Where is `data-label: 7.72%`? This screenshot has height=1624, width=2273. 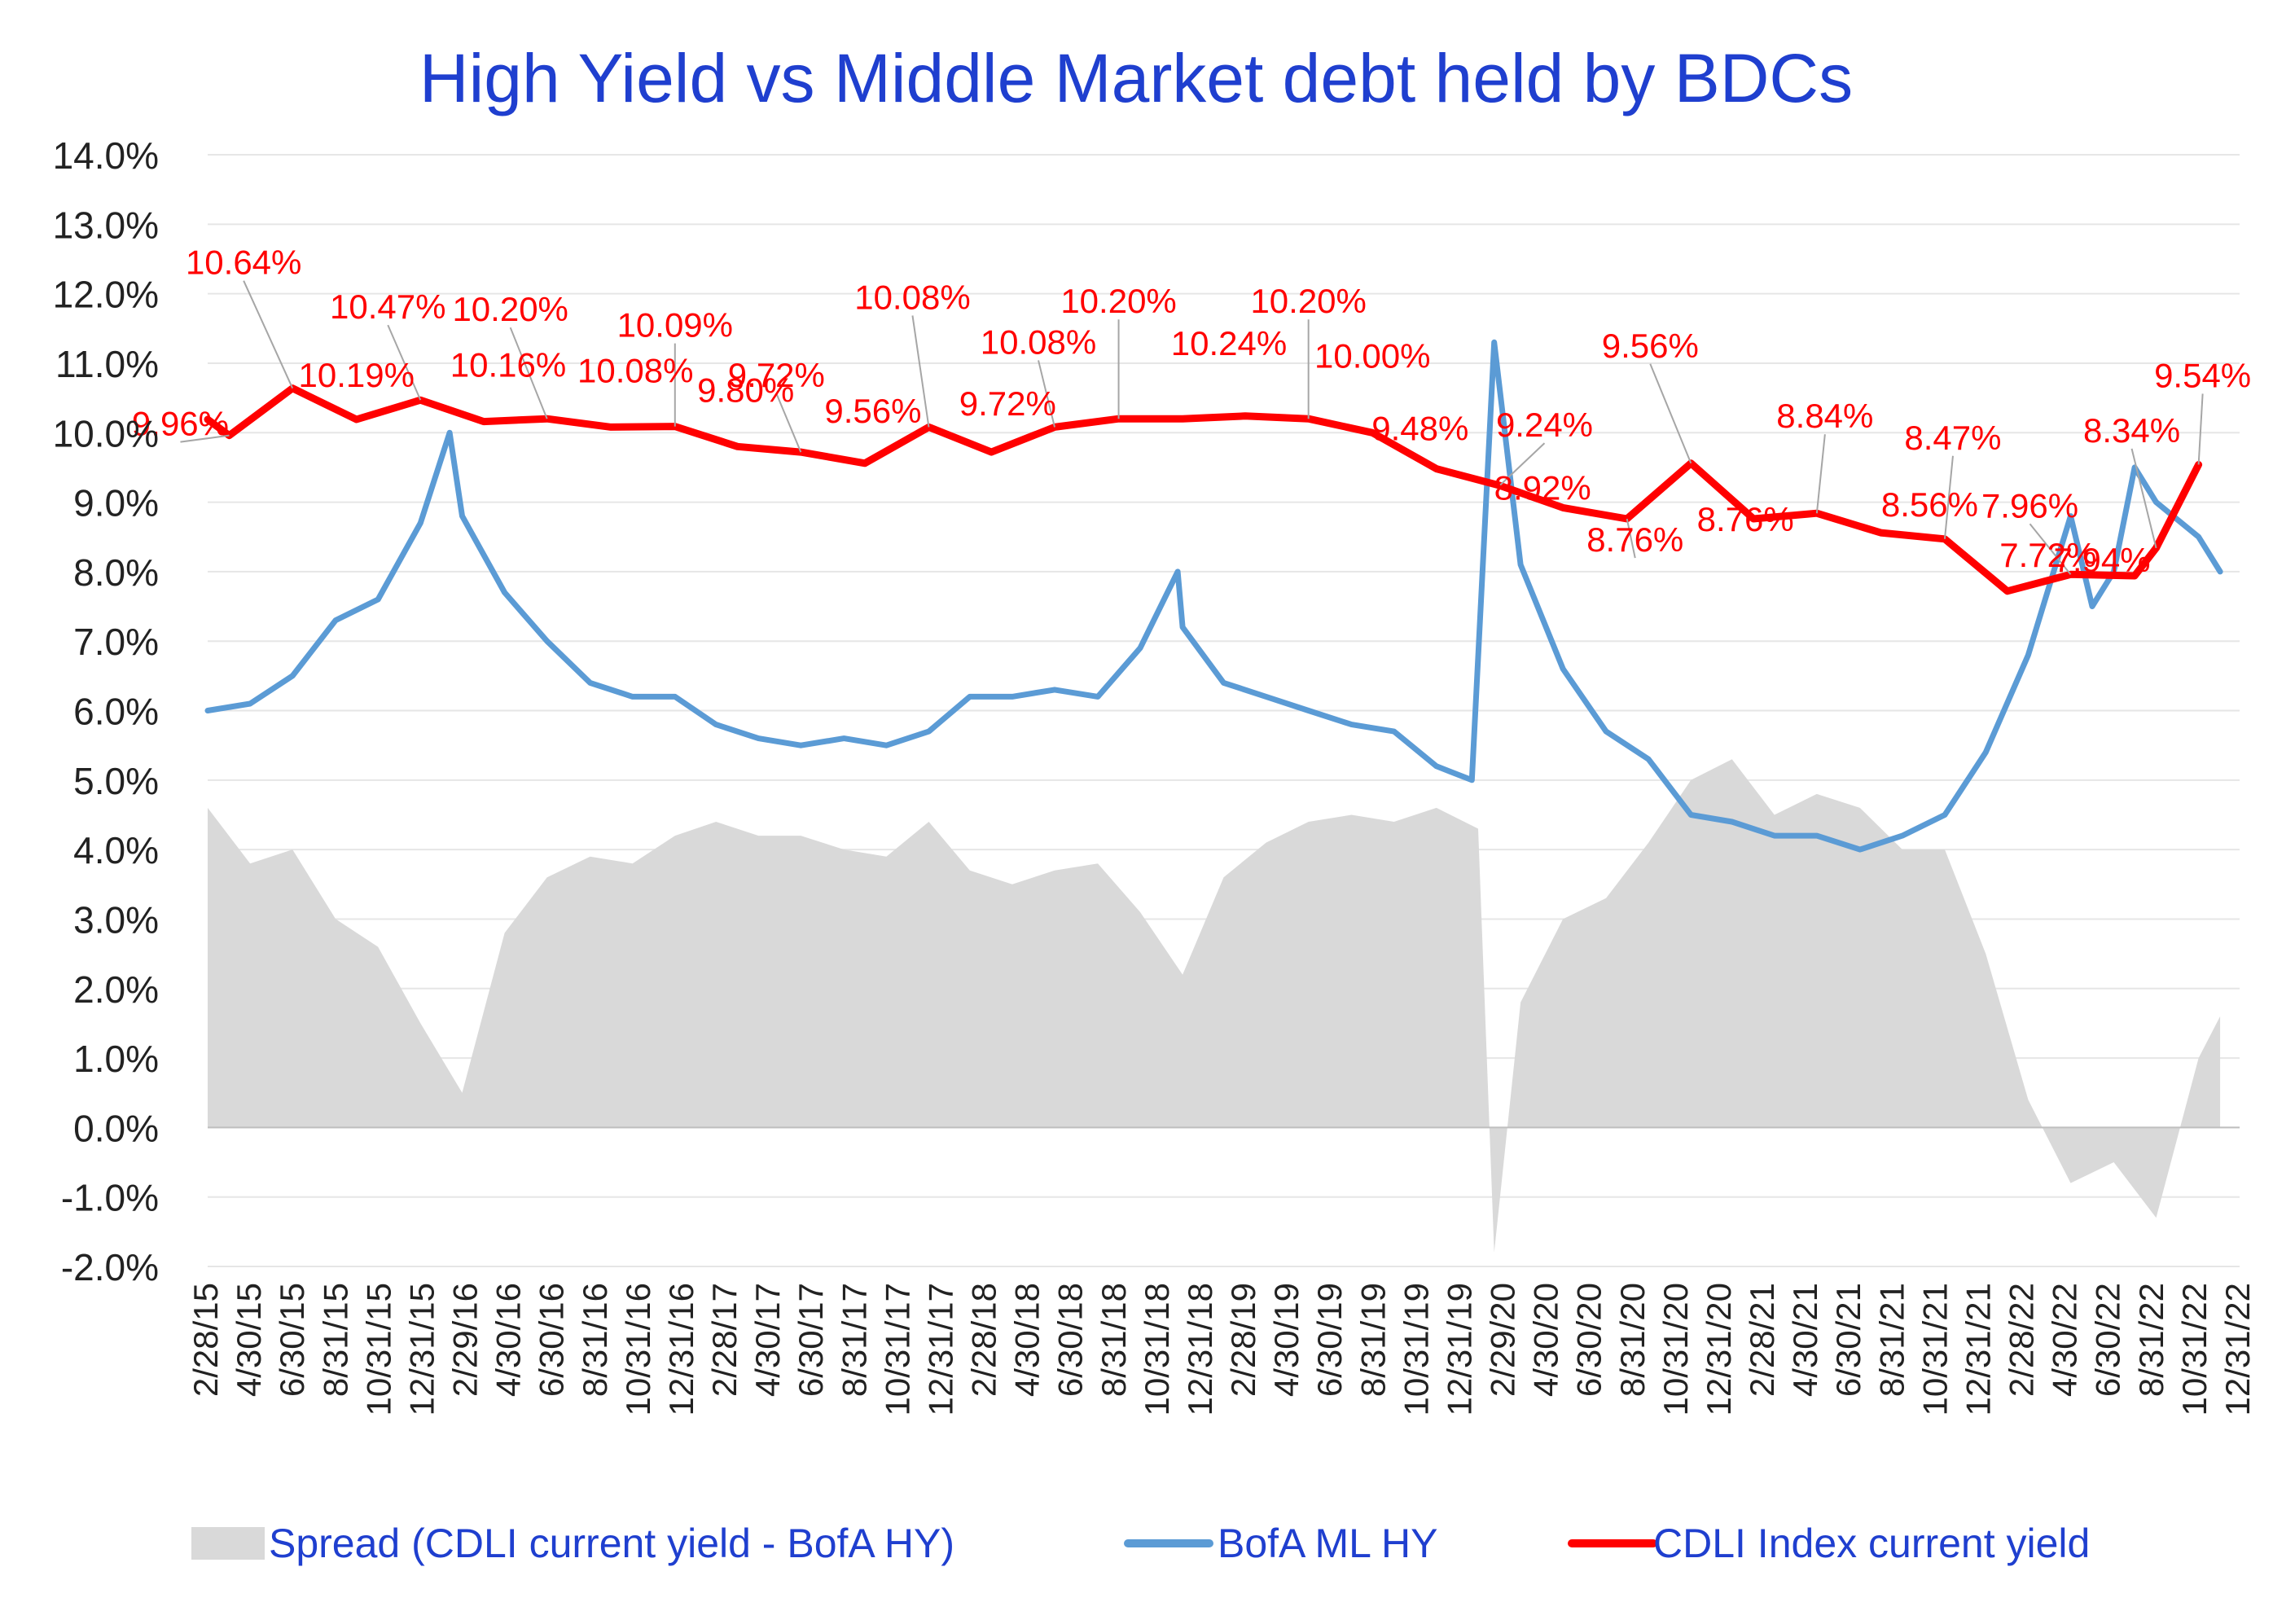
data-label: 7.72% is located at coordinates (2048, 555).